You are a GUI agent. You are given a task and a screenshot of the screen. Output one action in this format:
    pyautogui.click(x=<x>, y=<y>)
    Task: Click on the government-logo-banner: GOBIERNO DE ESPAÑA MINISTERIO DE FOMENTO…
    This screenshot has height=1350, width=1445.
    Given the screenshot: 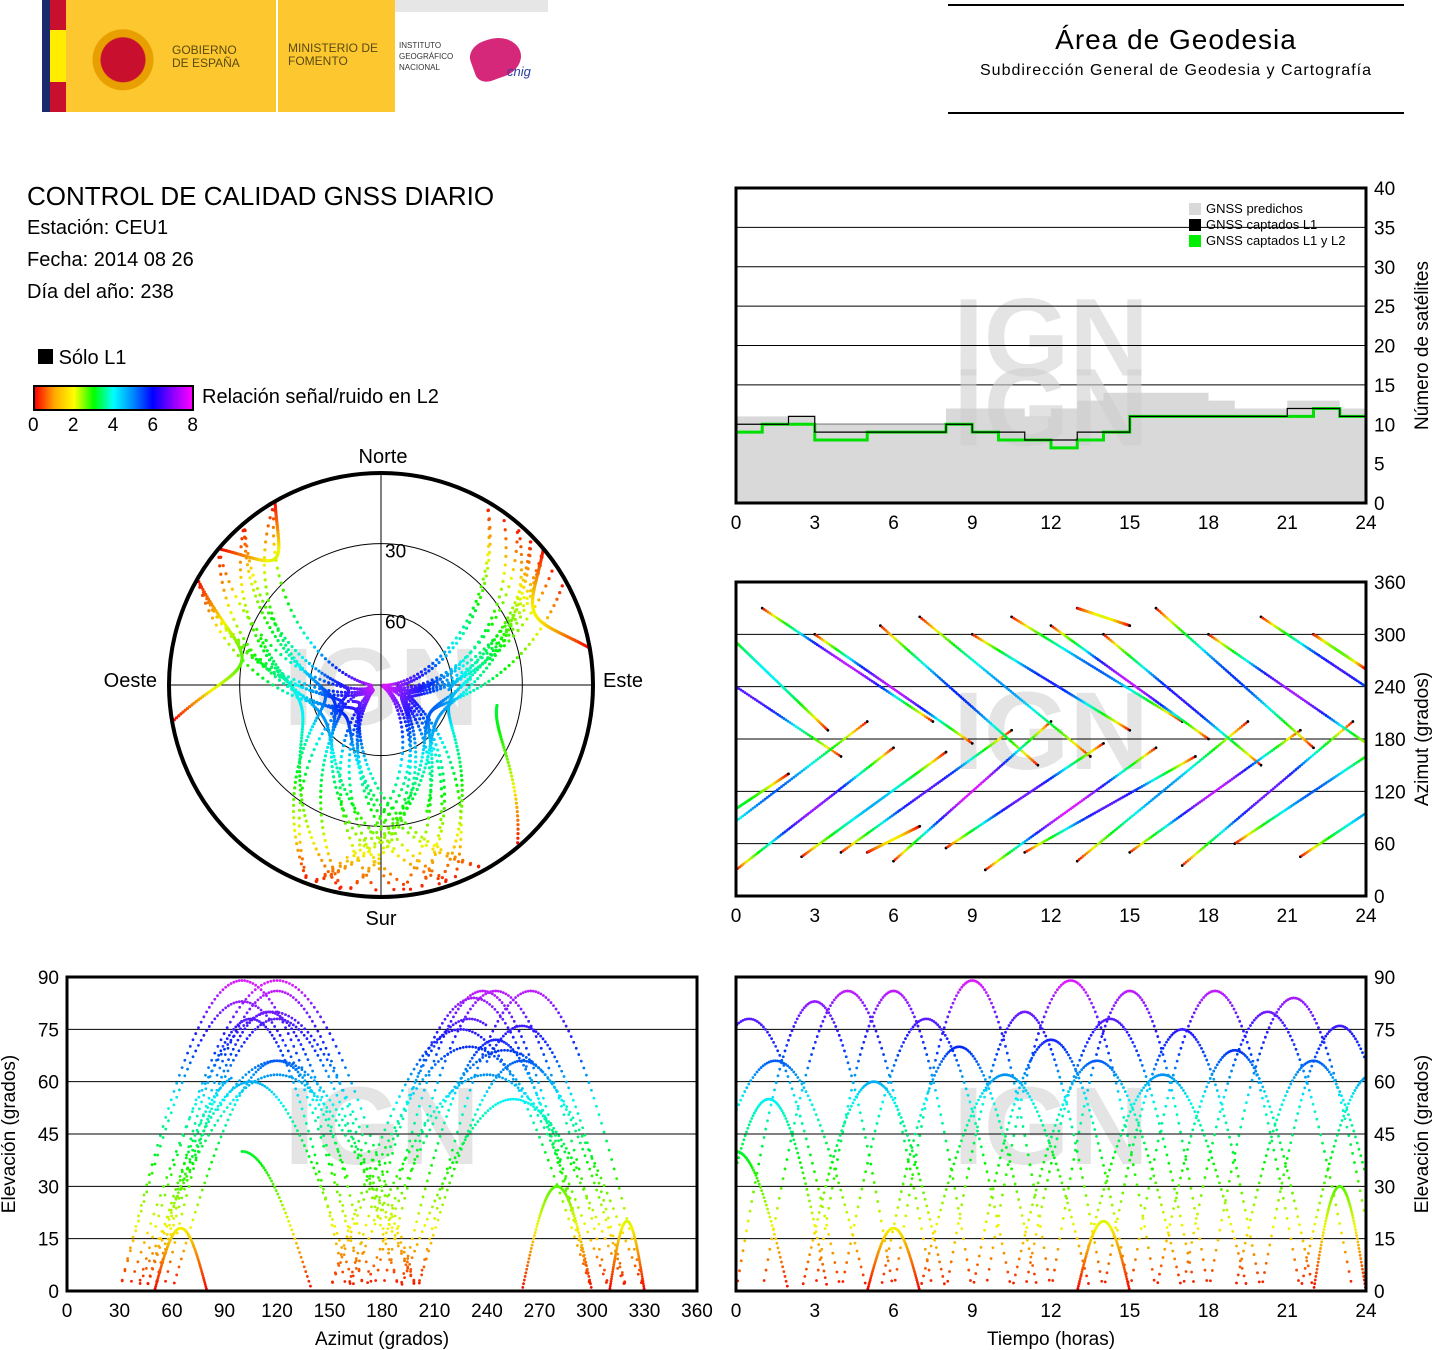 What is the action you would take?
    pyautogui.click(x=295, y=56)
    